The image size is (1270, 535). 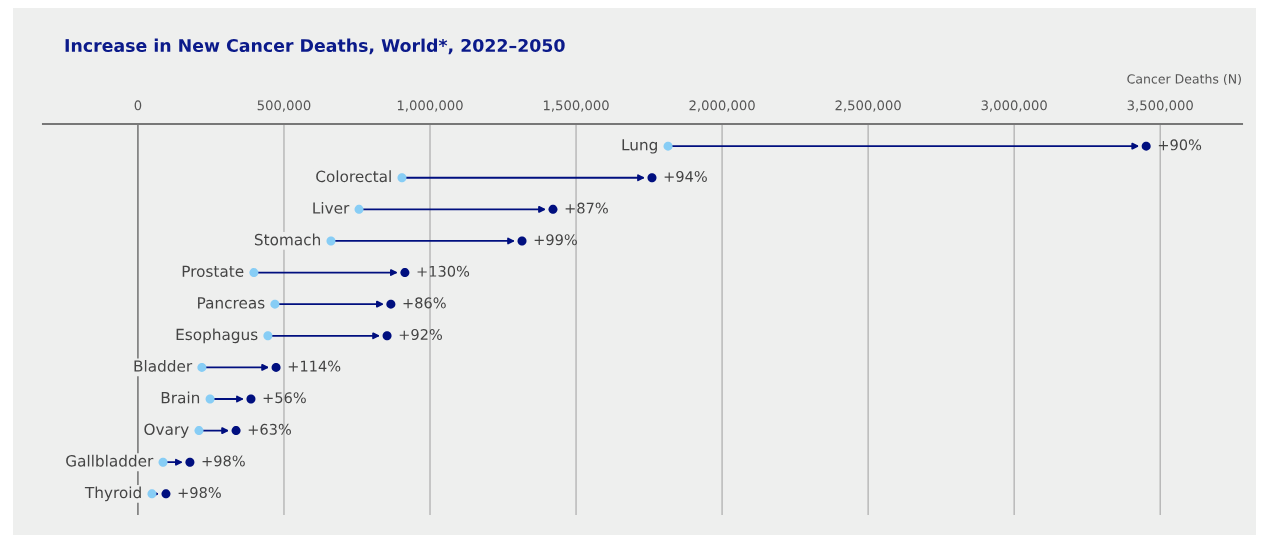 What do you see at coordinates (1160, 106) in the screenshot?
I see `x-tick-label: 3,500,000` at bounding box center [1160, 106].